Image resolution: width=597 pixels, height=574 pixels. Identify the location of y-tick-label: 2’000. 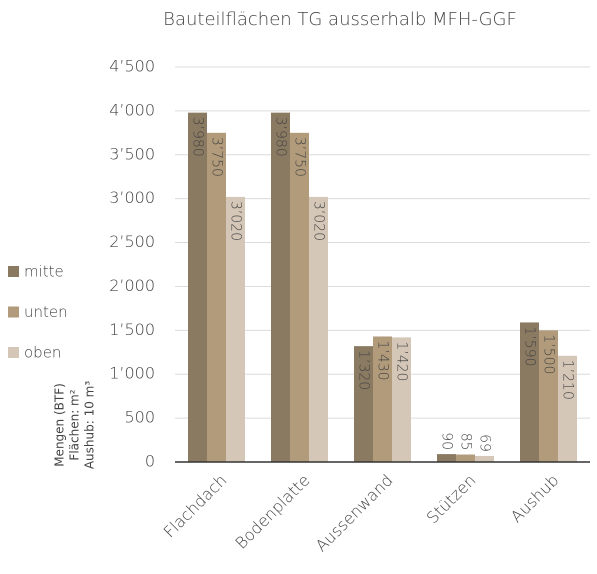
(132, 285).